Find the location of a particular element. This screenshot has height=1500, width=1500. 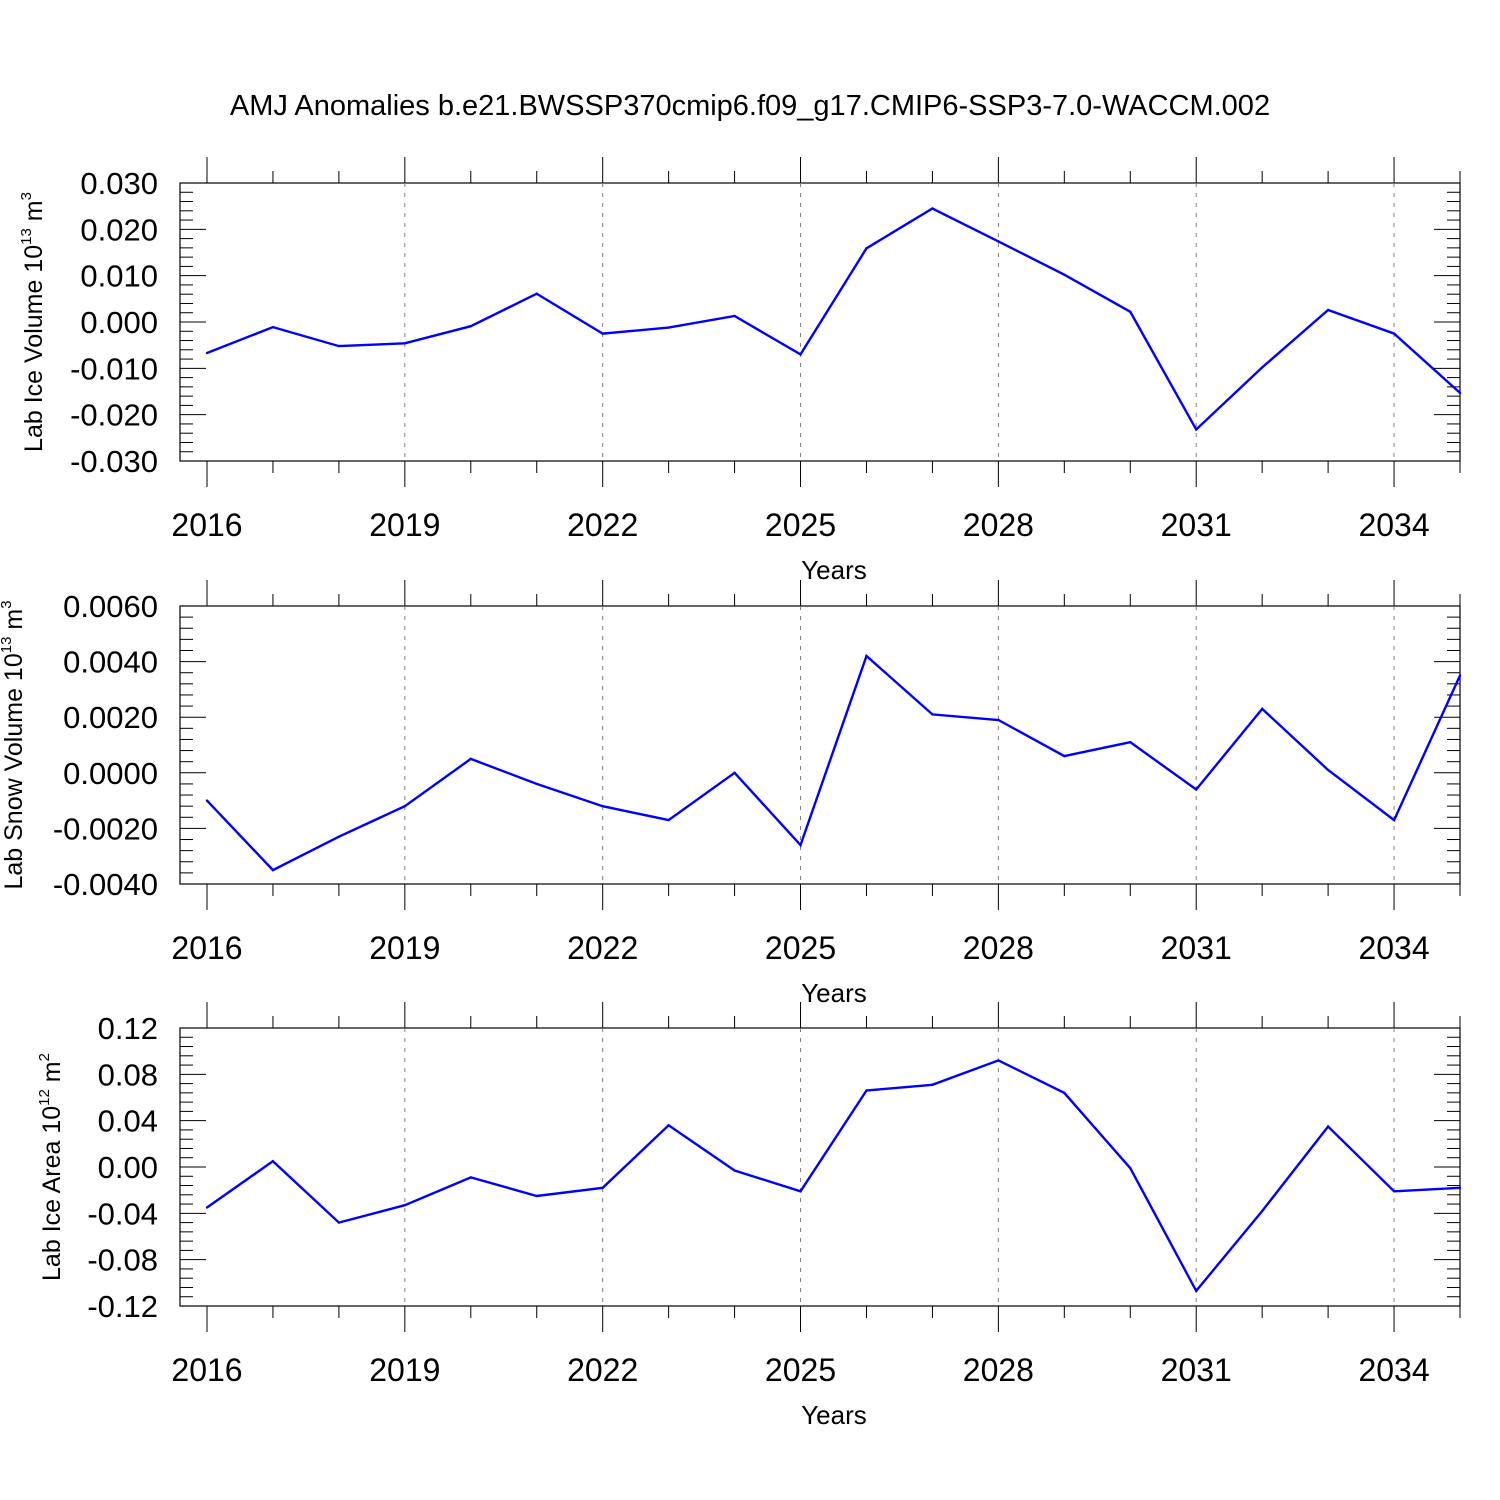

x-tick-label: 2028 is located at coordinates (998, 1370).